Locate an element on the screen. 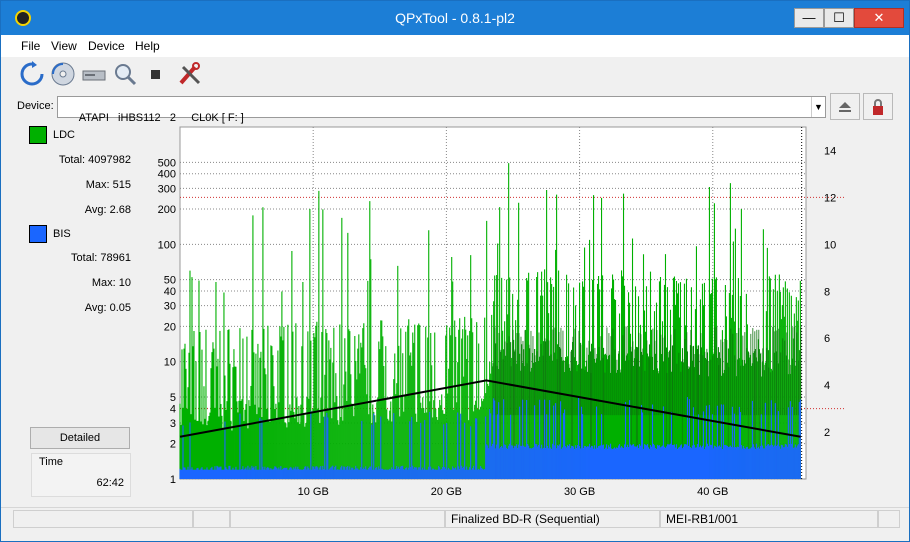 This screenshot has width=910, height=542. left-axis-tick-label: 400 is located at coordinates (167, 175).